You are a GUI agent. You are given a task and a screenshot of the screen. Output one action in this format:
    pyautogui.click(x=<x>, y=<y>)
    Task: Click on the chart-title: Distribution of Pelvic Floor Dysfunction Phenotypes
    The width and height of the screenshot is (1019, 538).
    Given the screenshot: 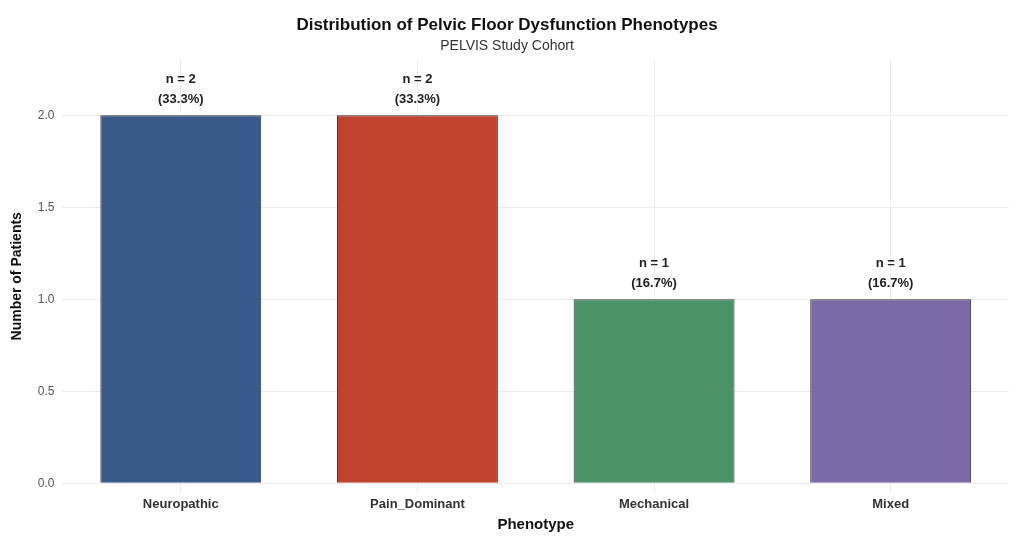 What is the action you would take?
    pyautogui.click(x=507, y=24)
    